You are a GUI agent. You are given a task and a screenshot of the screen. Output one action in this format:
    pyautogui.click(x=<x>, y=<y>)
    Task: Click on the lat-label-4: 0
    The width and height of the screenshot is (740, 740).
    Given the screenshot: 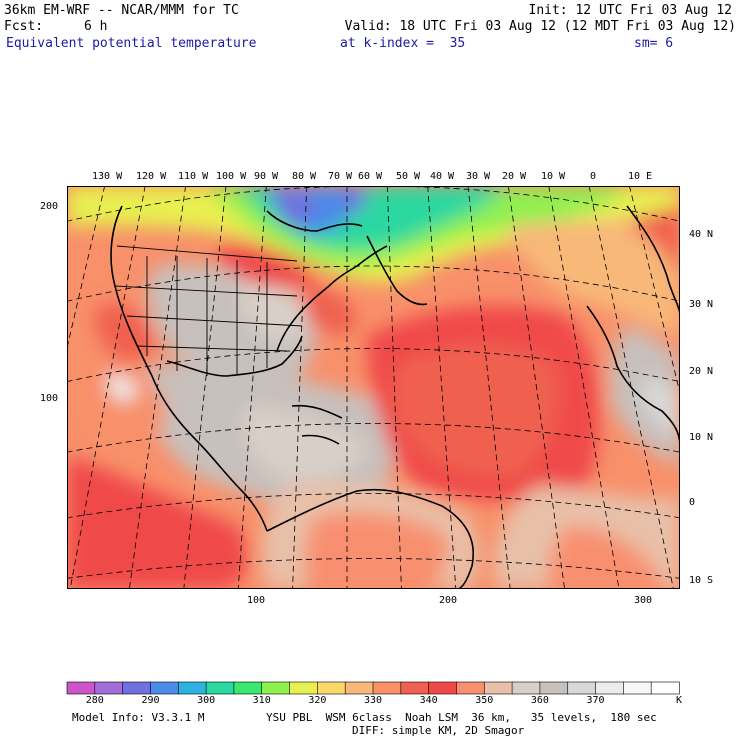 What is the action you would take?
    pyautogui.click(x=692, y=502)
    